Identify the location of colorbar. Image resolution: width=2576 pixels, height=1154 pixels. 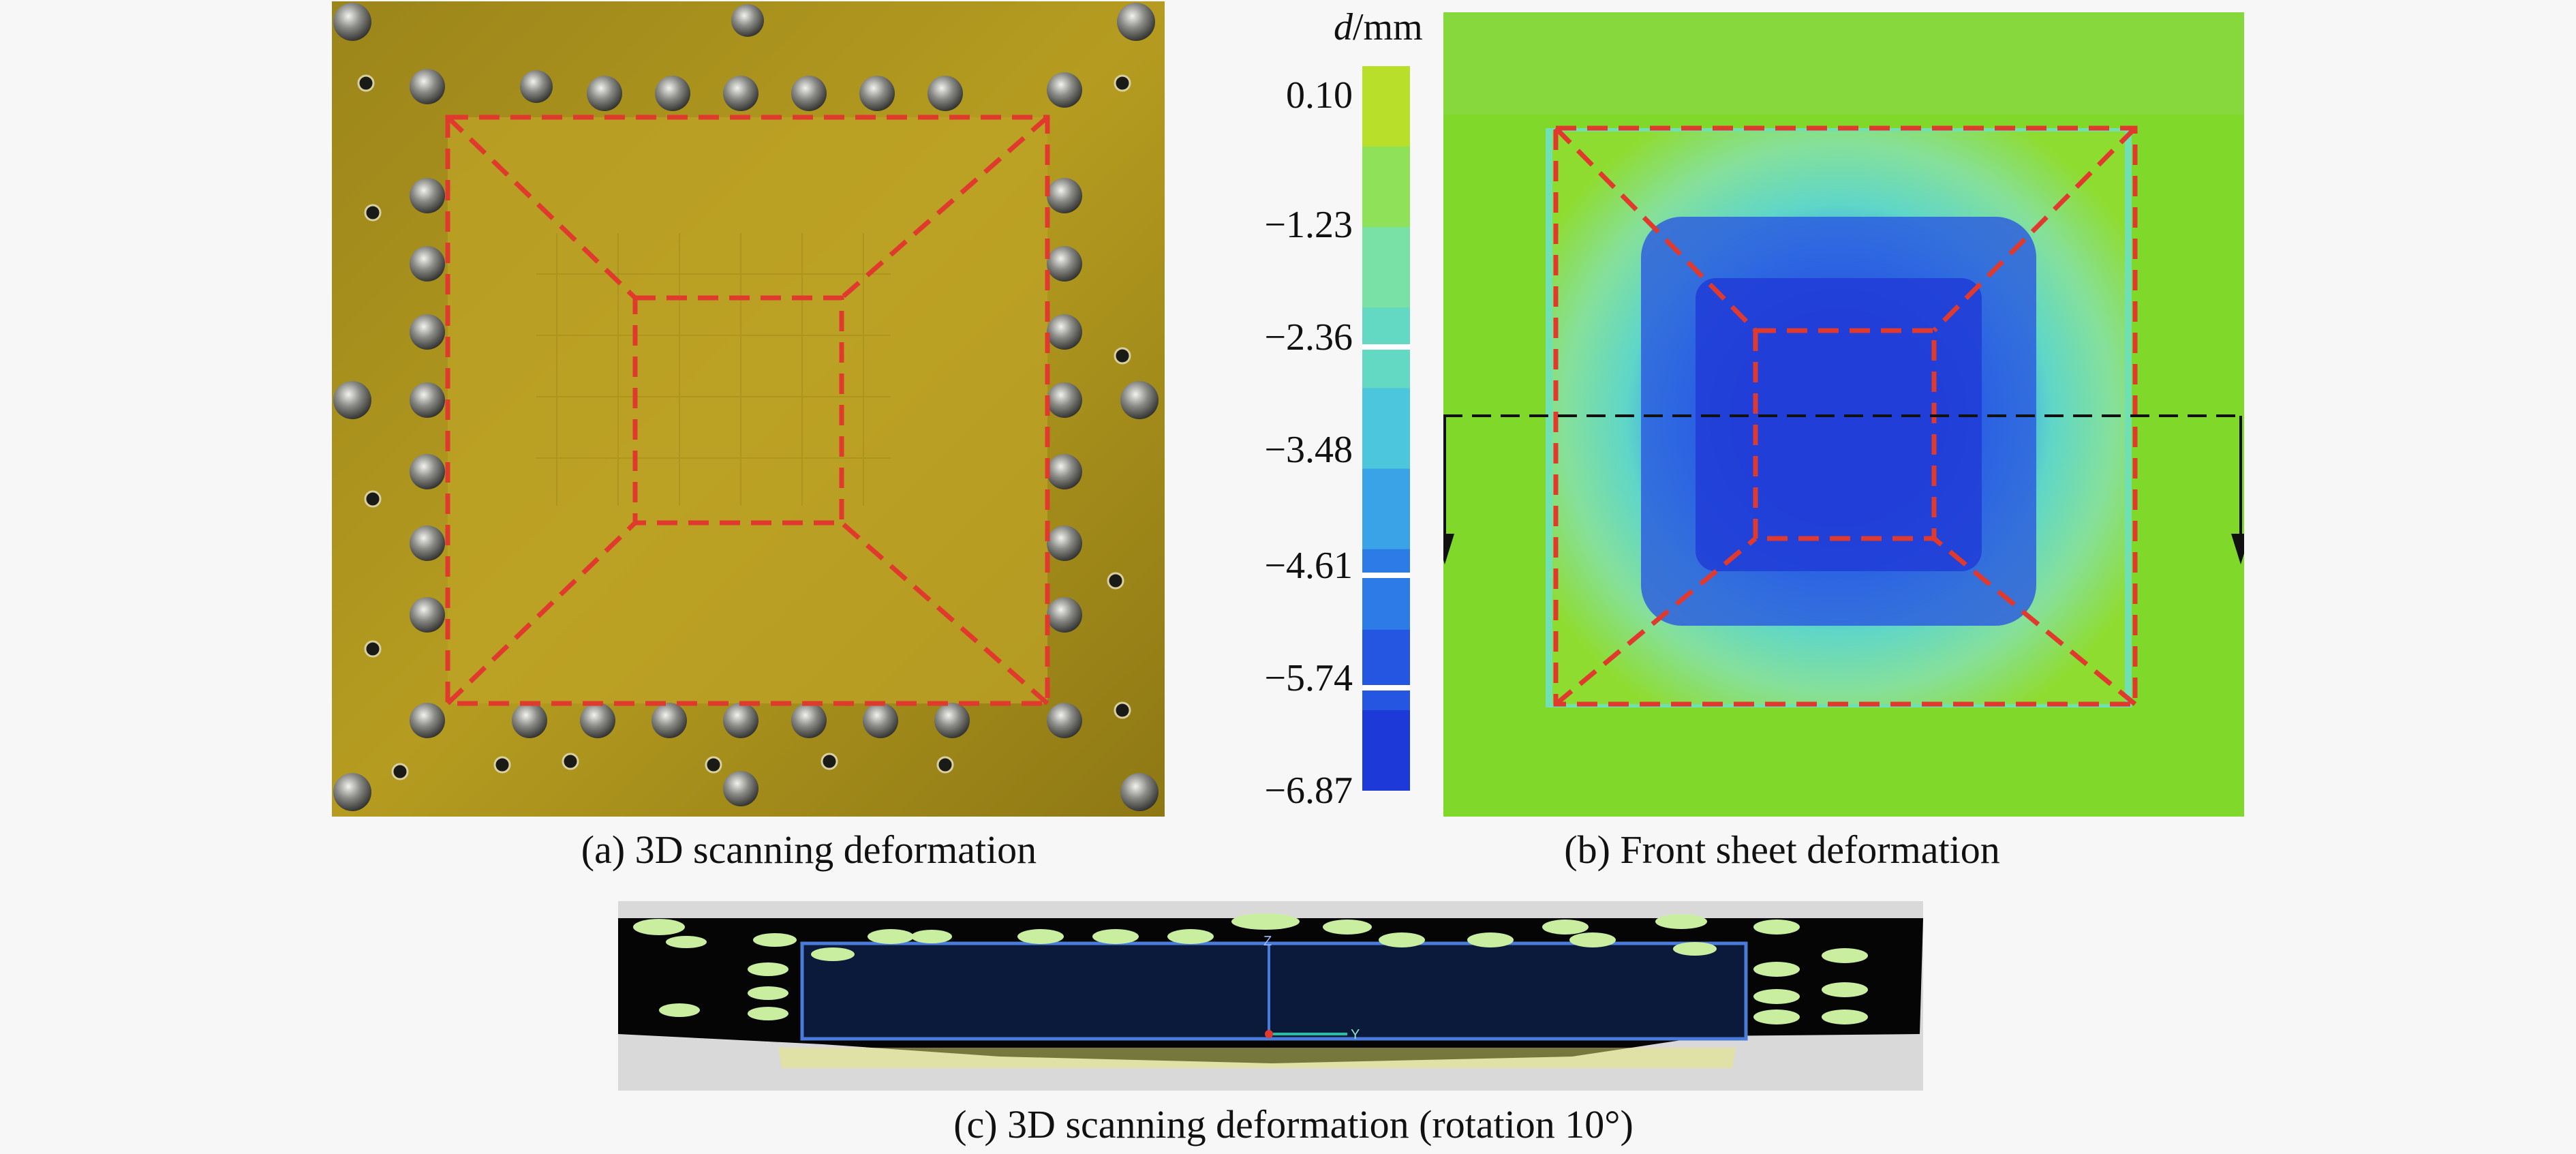
(1386, 428).